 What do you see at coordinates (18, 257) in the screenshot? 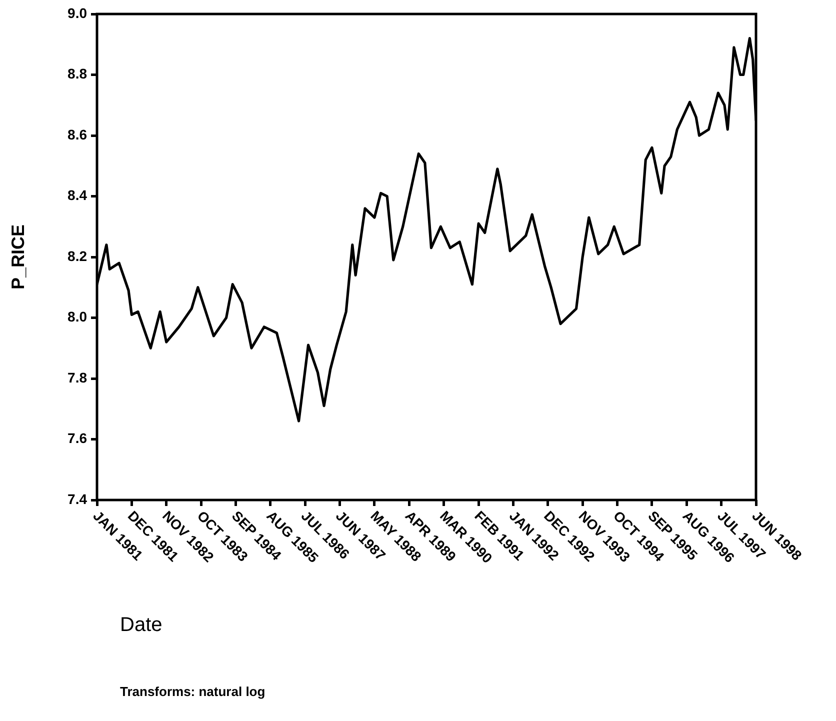
I see `y-axis-title: P_RICE` at bounding box center [18, 257].